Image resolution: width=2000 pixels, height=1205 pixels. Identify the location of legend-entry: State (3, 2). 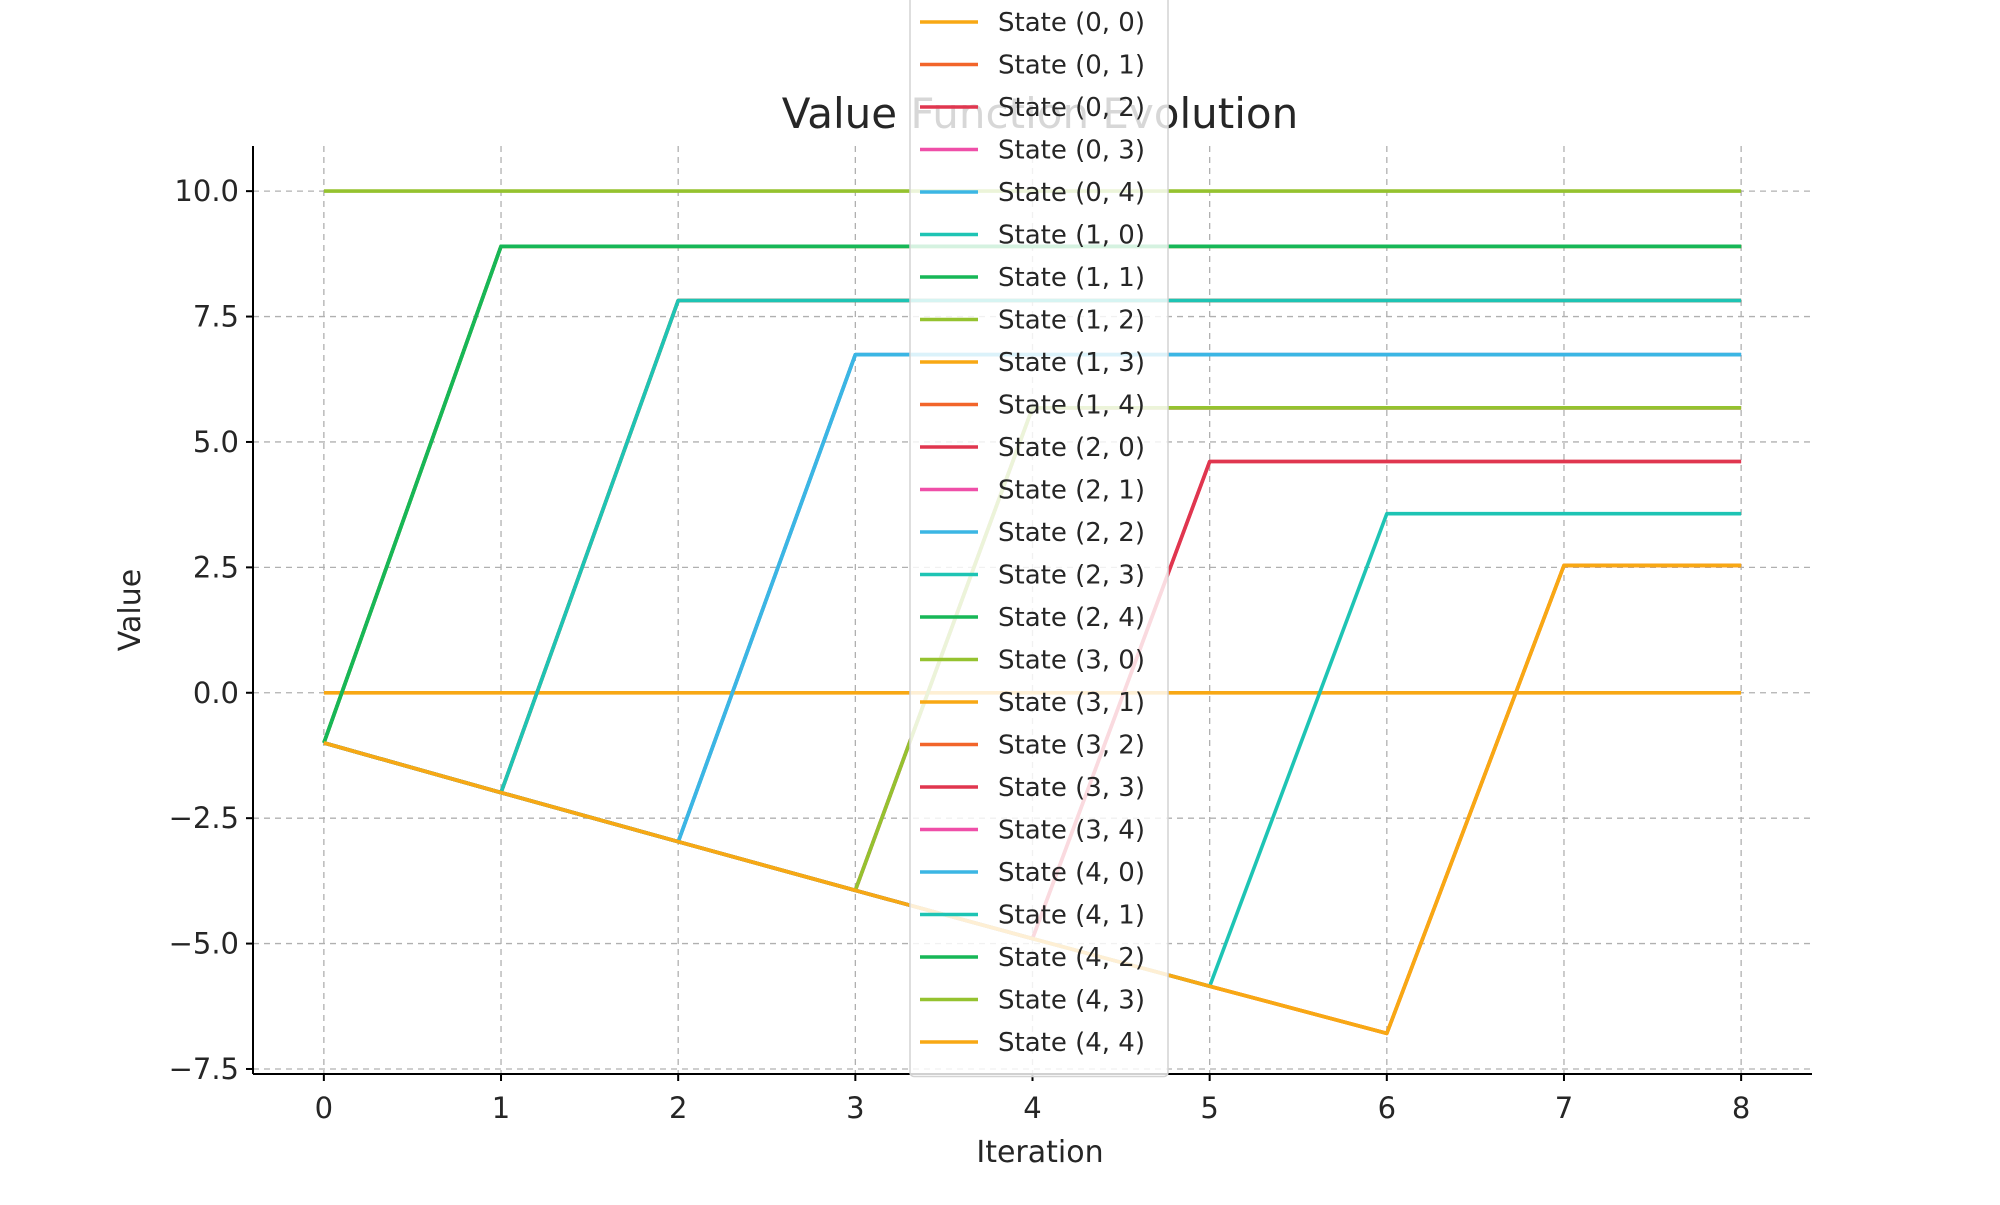
(1071, 746).